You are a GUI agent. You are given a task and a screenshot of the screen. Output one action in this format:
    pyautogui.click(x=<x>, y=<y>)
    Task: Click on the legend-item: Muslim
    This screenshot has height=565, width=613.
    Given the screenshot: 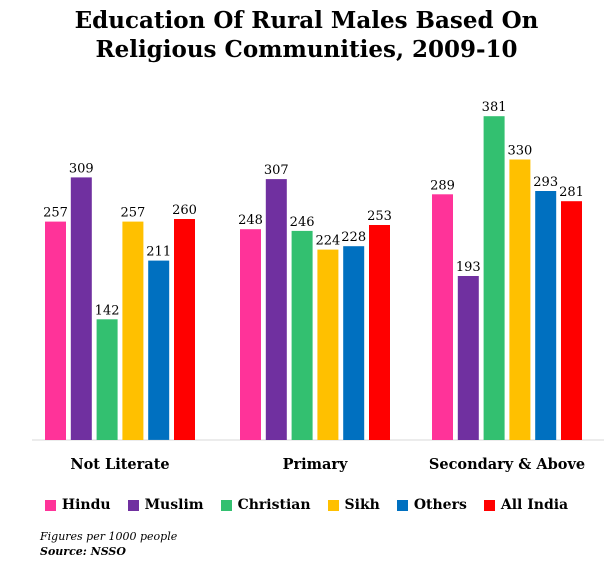 What is the action you would take?
    pyautogui.click(x=165, y=505)
    